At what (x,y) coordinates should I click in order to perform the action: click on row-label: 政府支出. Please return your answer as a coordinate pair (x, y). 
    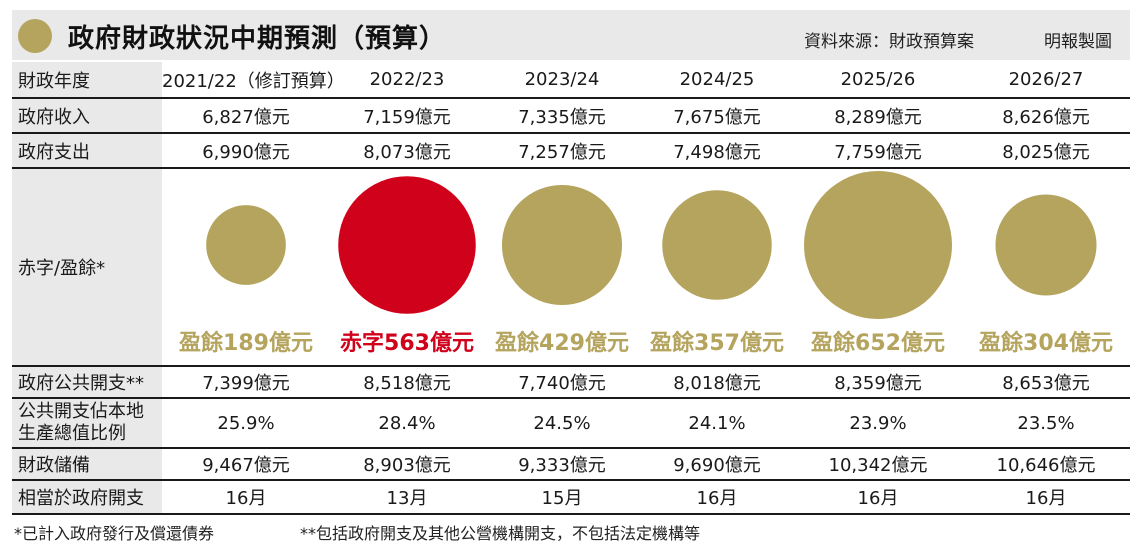
    Looking at the image, I should click on (87, 150).